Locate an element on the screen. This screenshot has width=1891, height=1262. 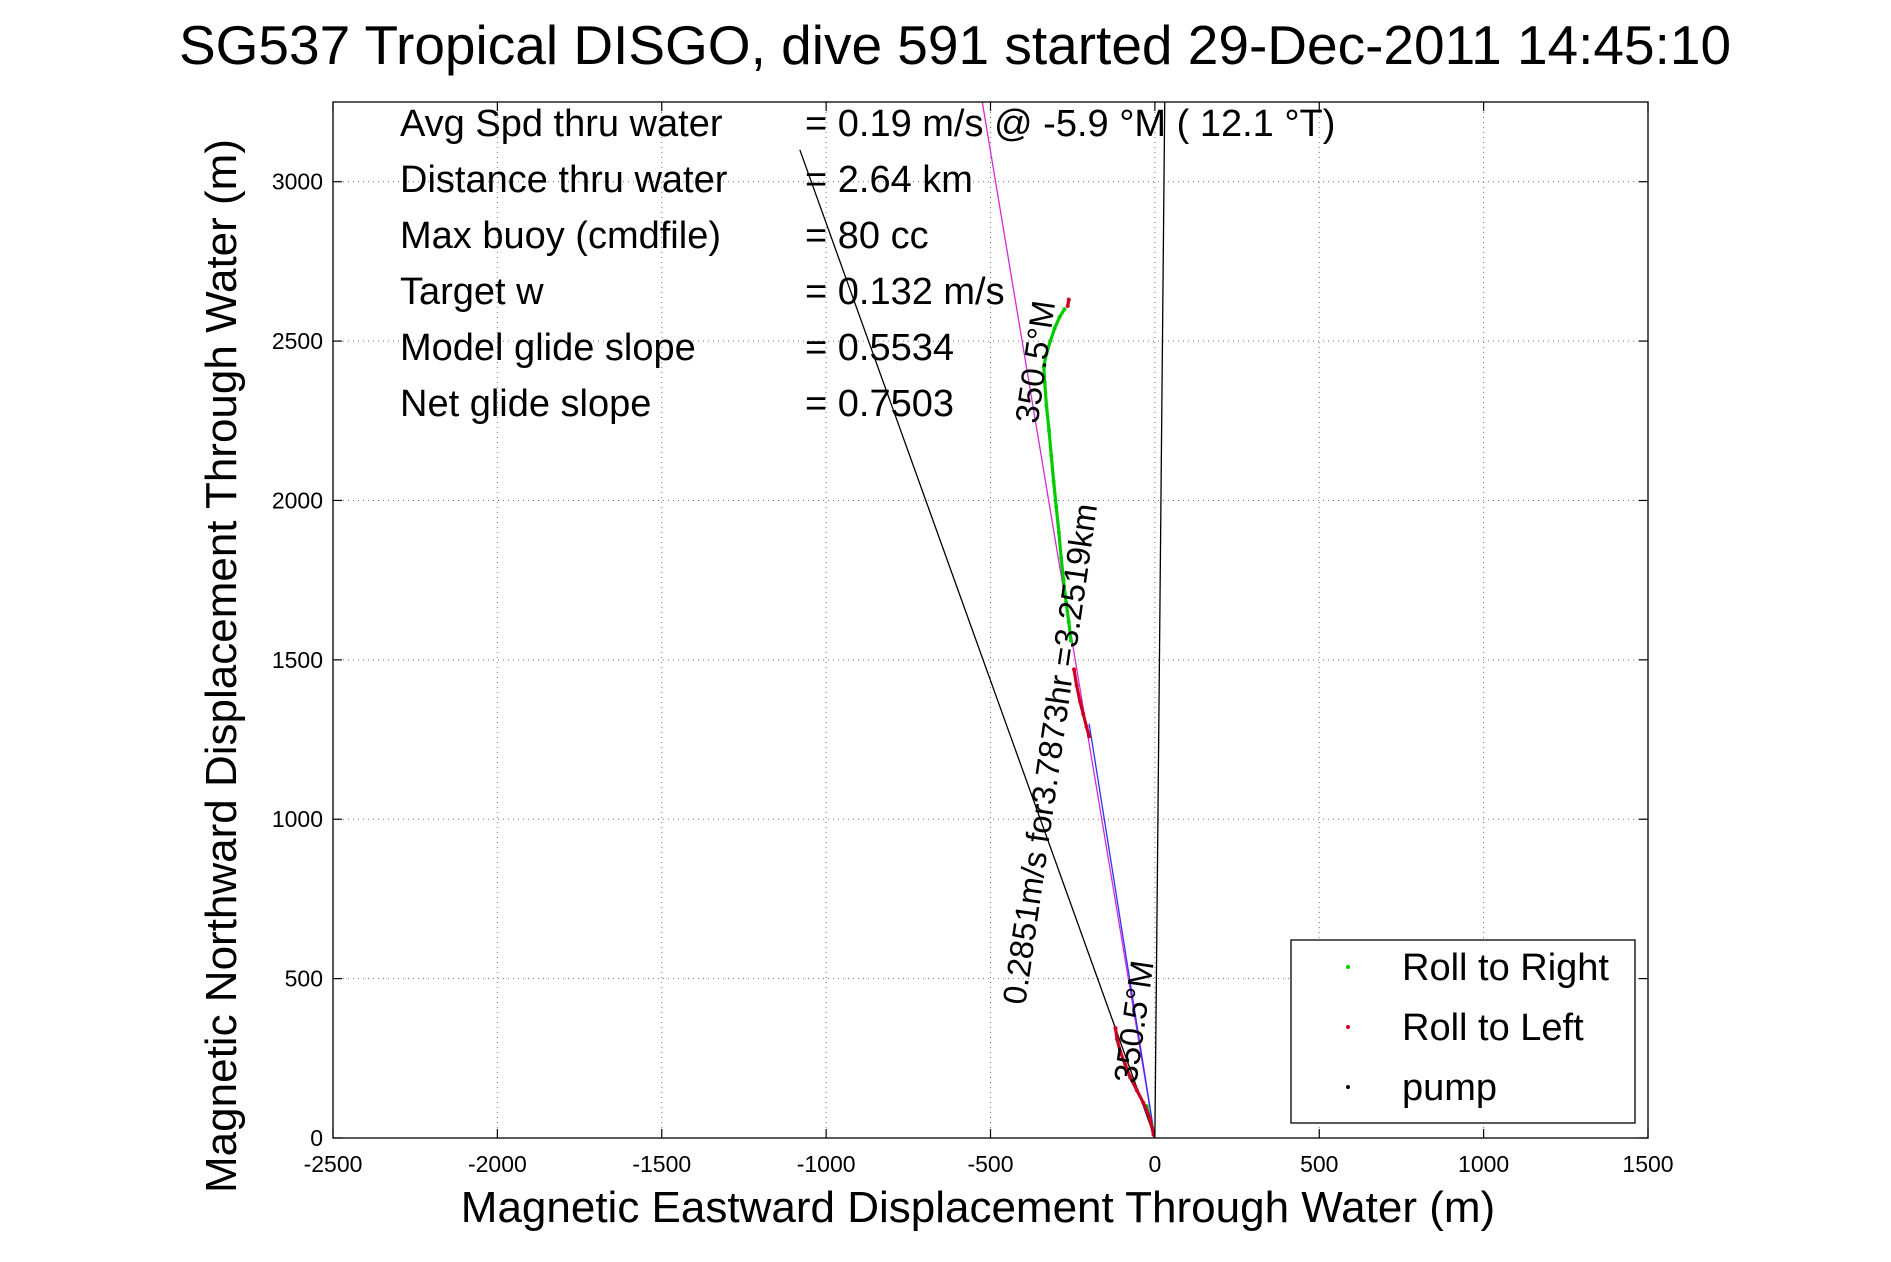
stat-label: Avg Spd thru water is located at coordinates (561, 124).